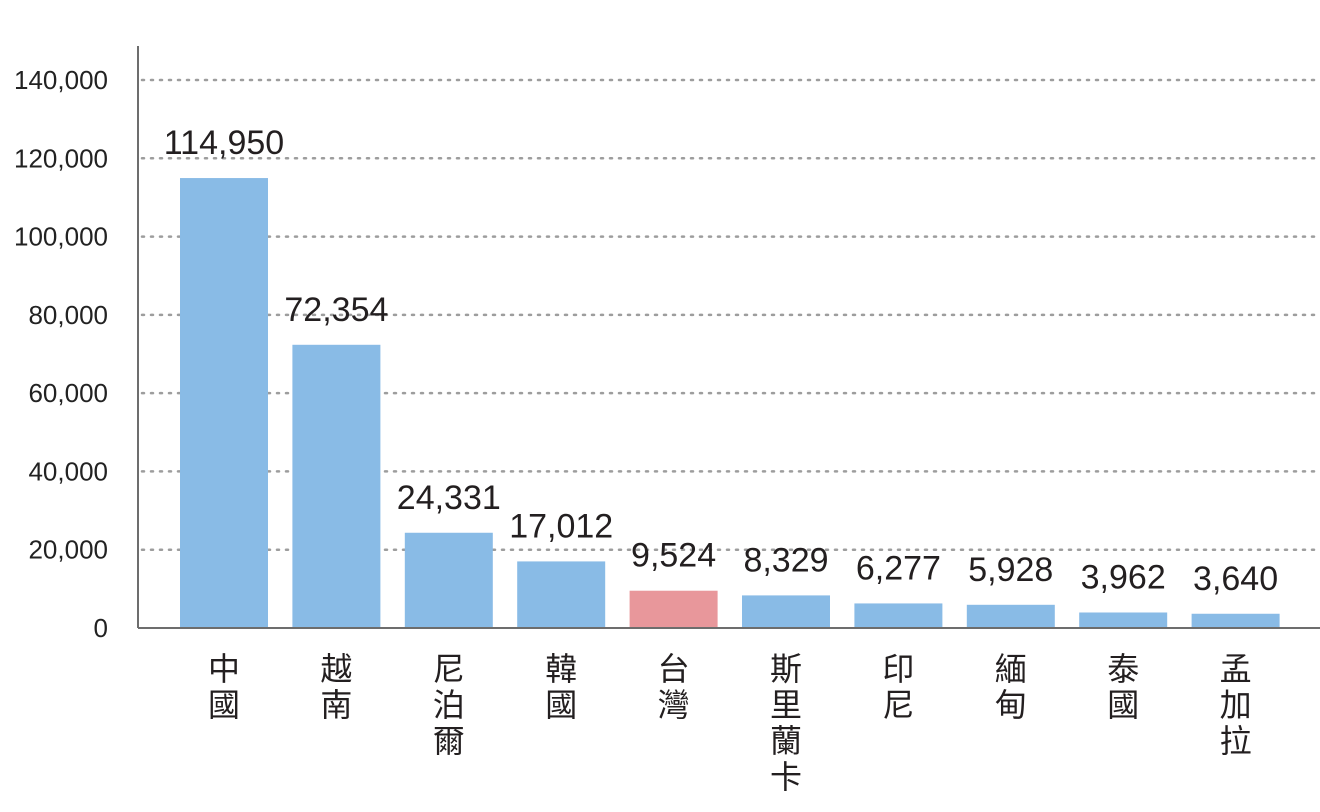 The image size is (1320, 812). Describe the element at coordinates (898, 568) in the screenshot. I see `data-label: 6,277` at that location.